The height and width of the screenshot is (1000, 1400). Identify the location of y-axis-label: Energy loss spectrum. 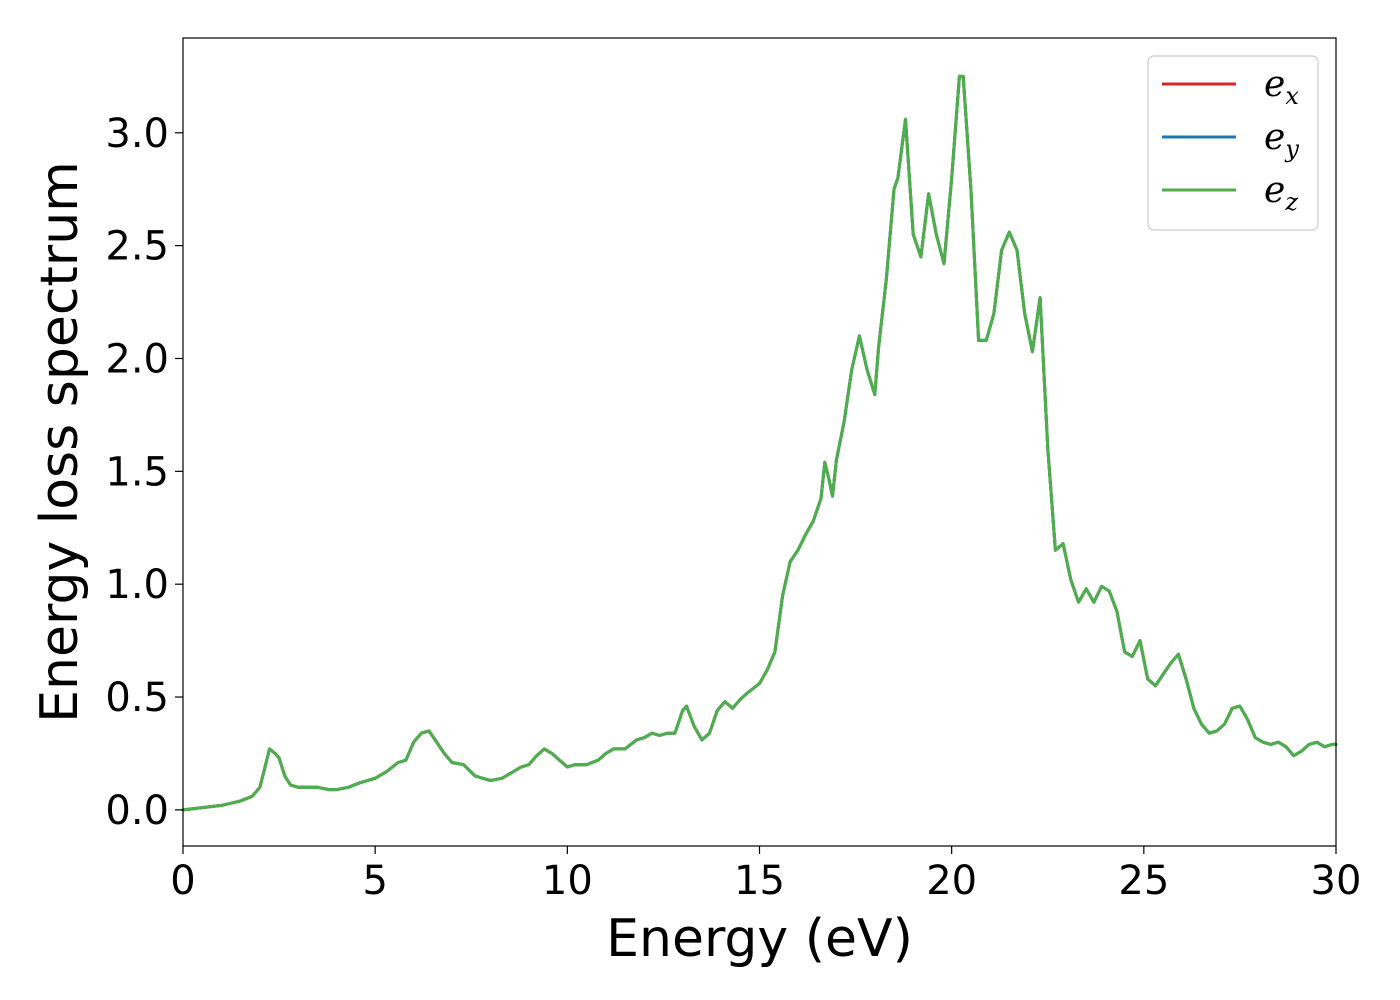
(60, 442).